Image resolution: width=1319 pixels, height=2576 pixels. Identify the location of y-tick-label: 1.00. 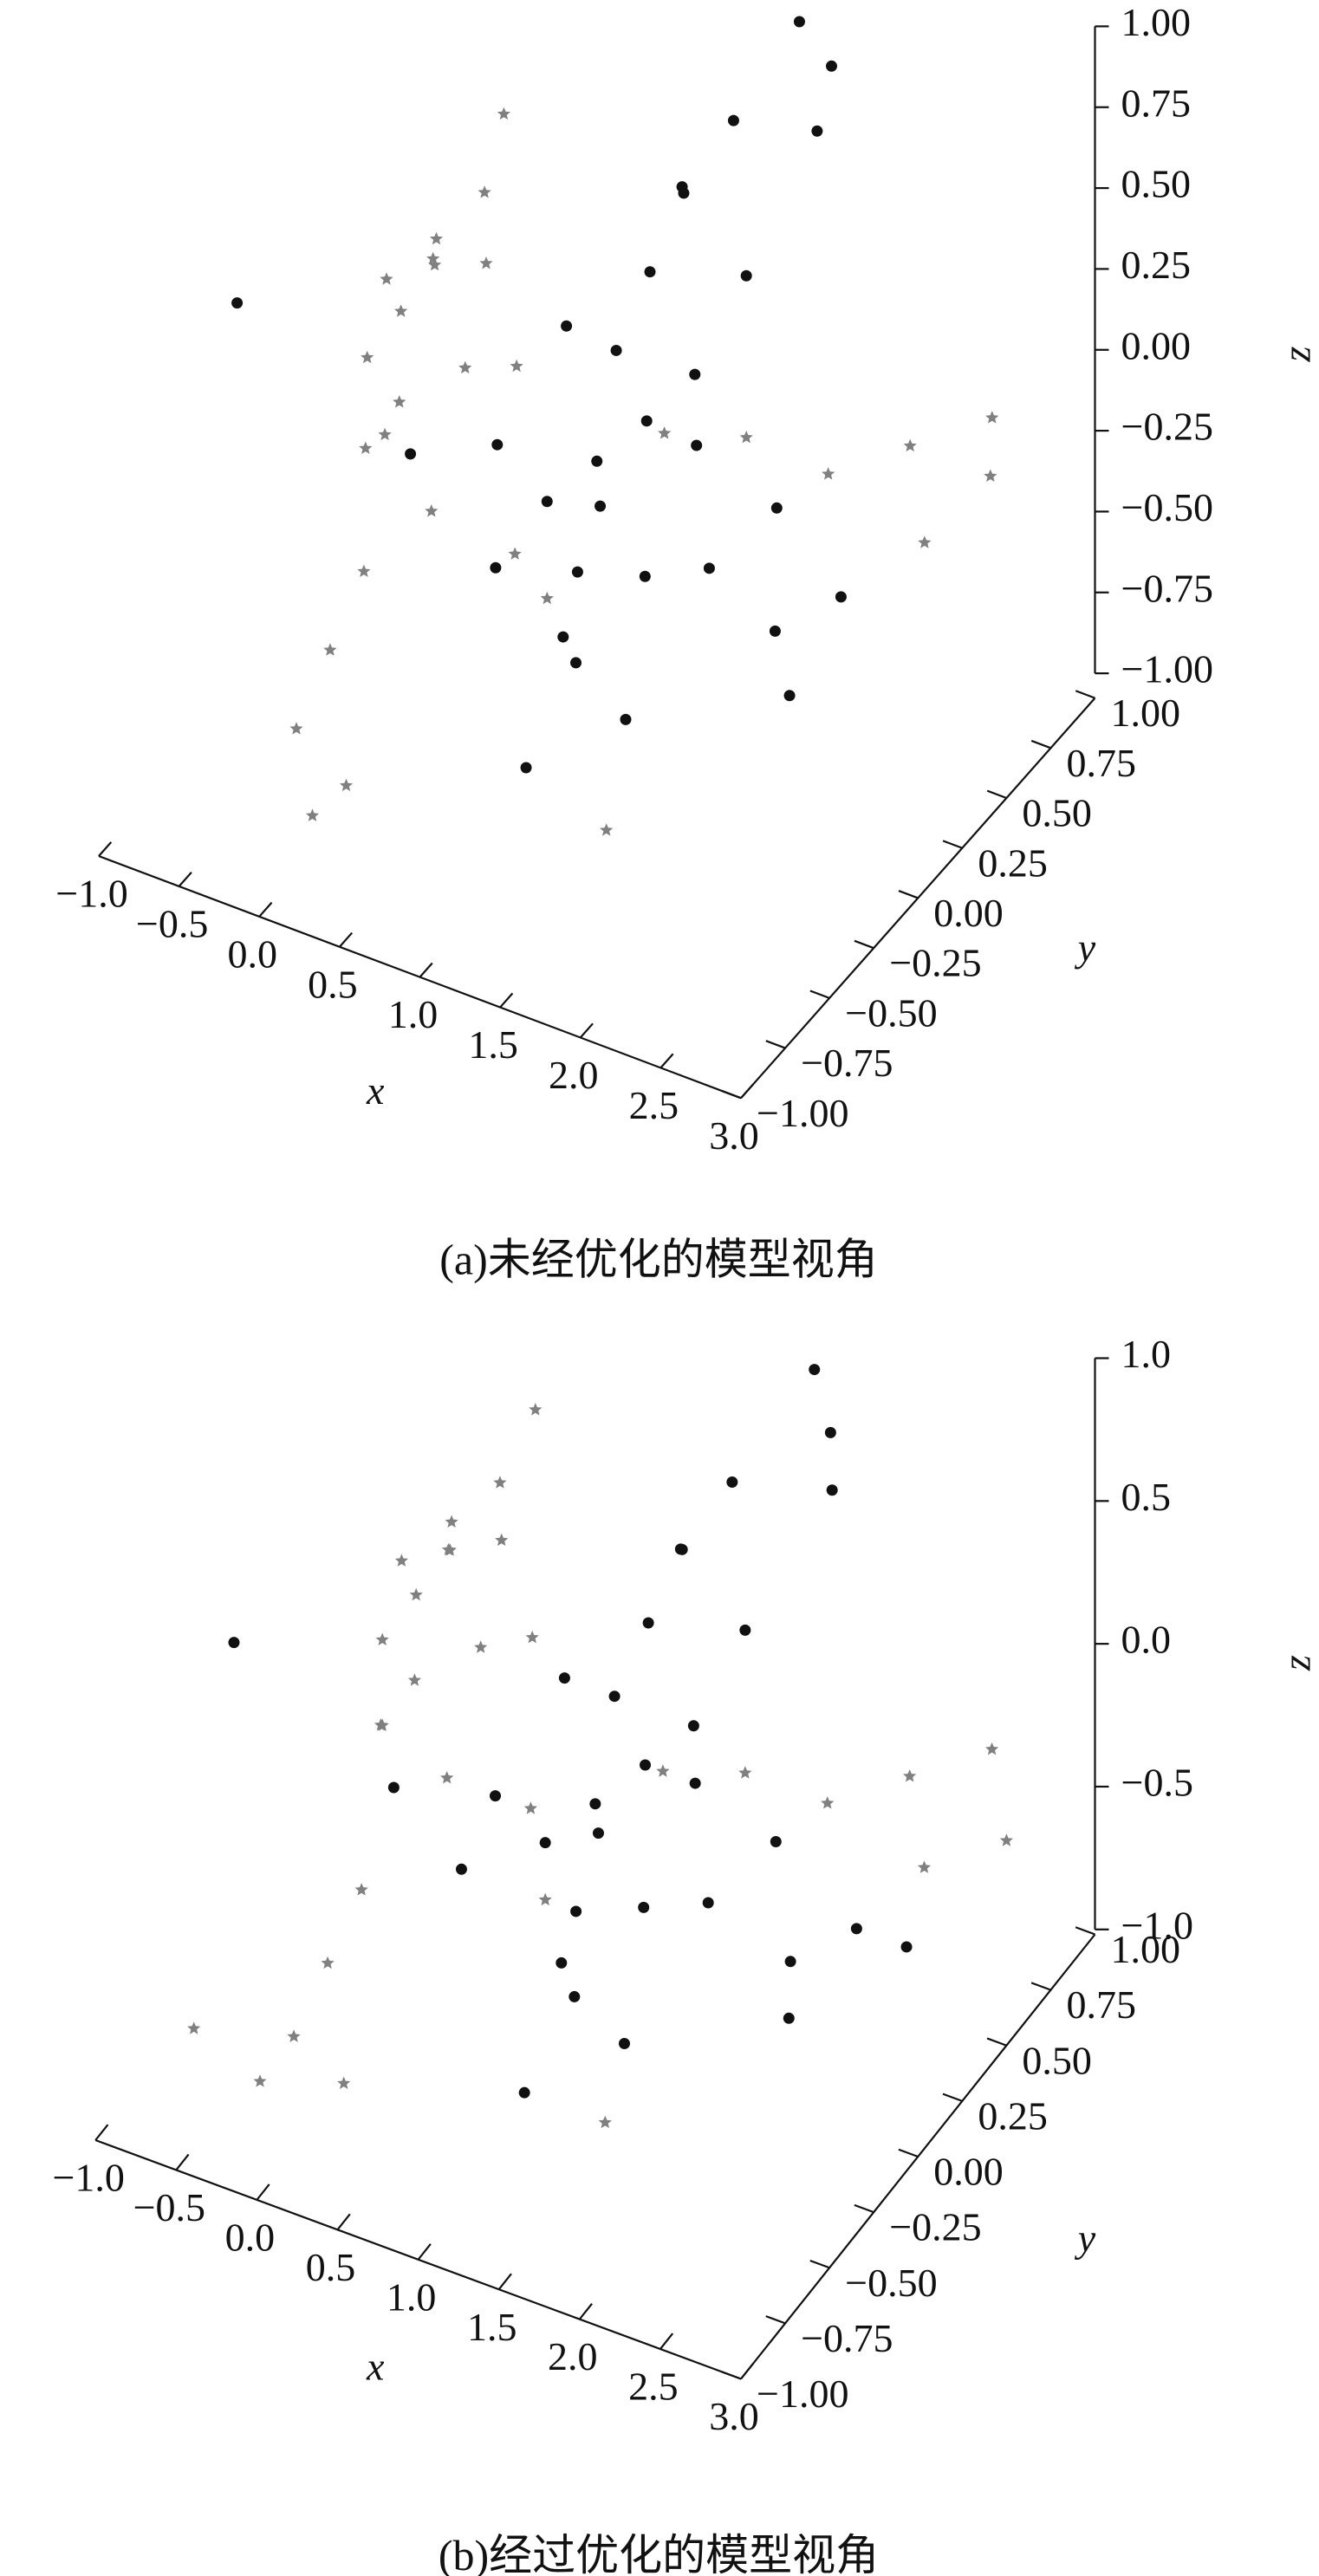
(1146, 713).